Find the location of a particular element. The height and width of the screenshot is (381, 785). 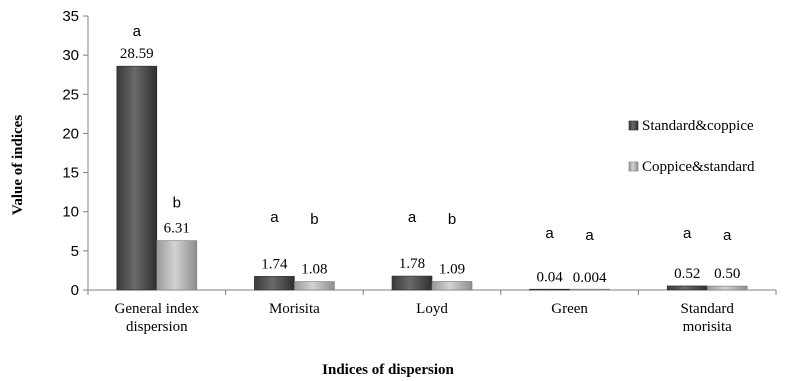

x-tick-label-line: dispersion is located at coordinates (157, 327).